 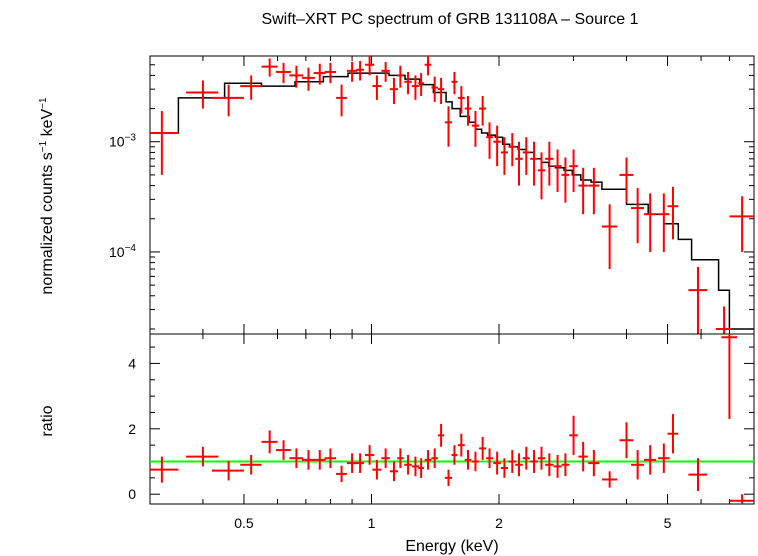 What do you see at coordinates (43, 146) in the screenshot?
I see `y-label-exp1: −1` at bounding box center [43, 146].